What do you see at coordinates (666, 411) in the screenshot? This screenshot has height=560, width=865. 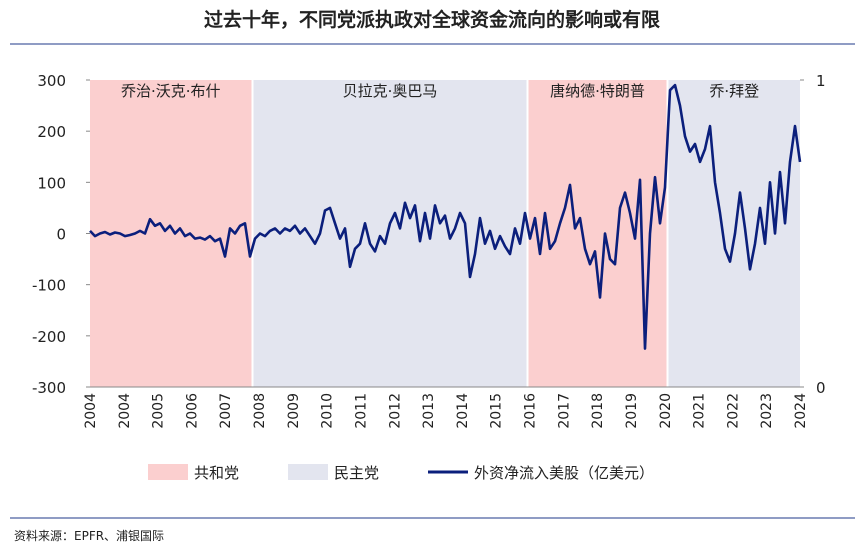 I see `x-tick-label: 2020` at bounding box center [666, 411].